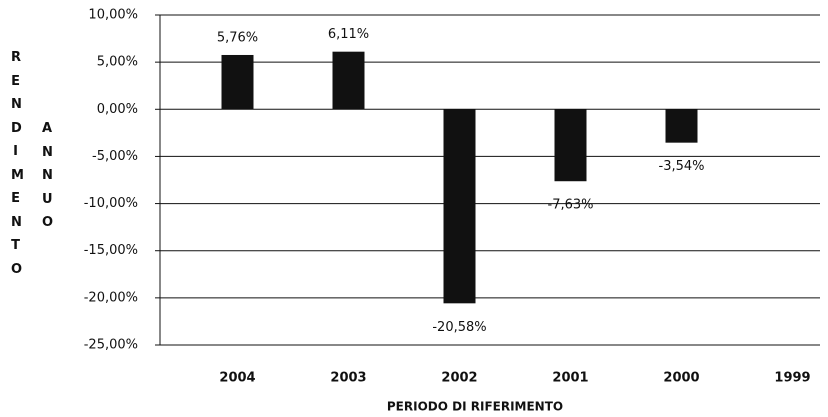 This screenshot has width=828, height=417. Describe the element at coordinates (237, 378) in the screenshot. I see `x-tick-label: 2004` at that location.